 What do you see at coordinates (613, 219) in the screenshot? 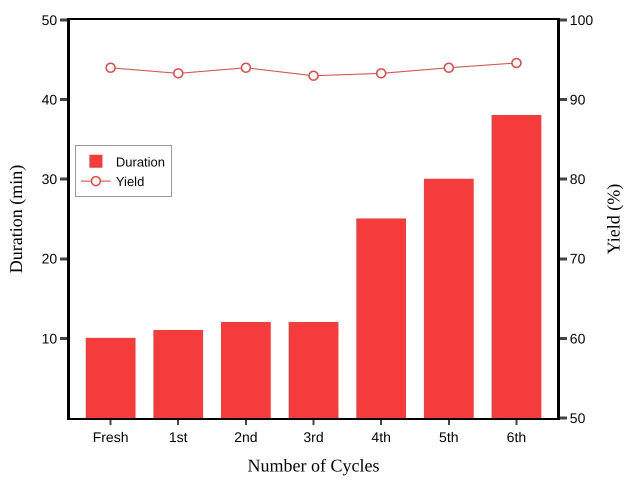
I see `y2-axis-title: Yield (%)` at bounding box center [613, 219].